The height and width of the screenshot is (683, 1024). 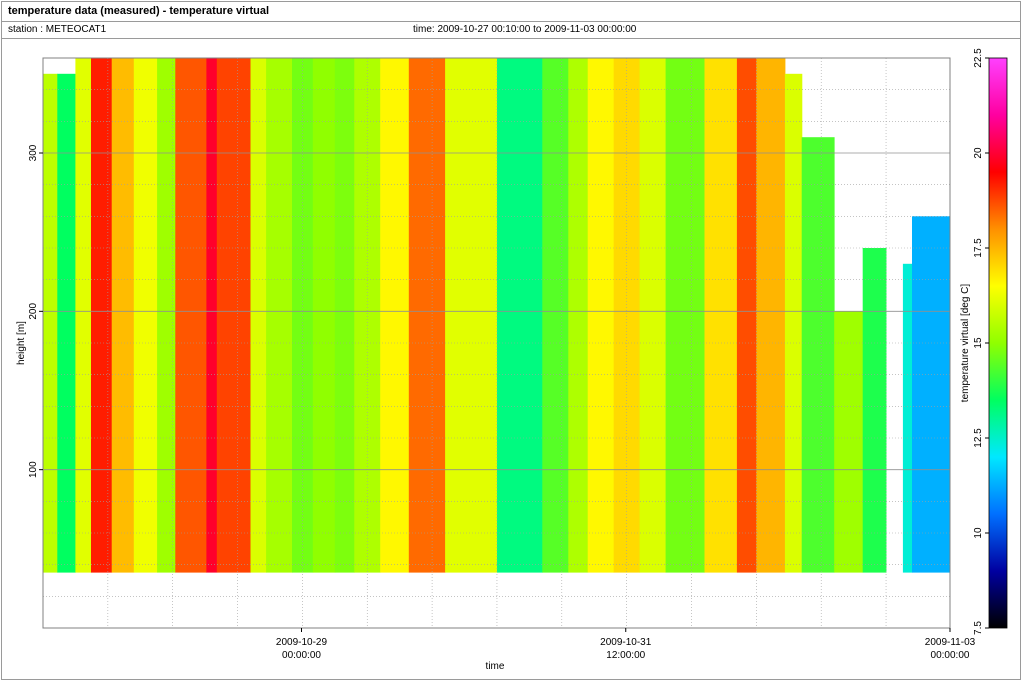 I want to click on y-axis-label: height [m], so click(x=21, y=343).